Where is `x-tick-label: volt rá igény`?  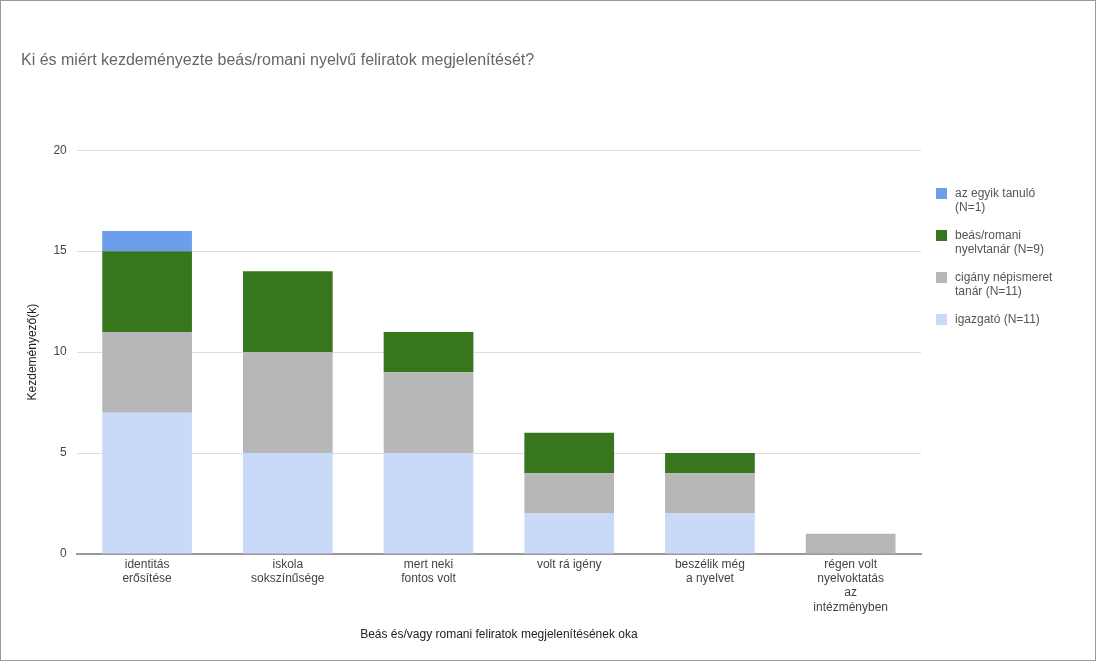 x-tick-label: volt rá igény is located at coordinates (569, 563).